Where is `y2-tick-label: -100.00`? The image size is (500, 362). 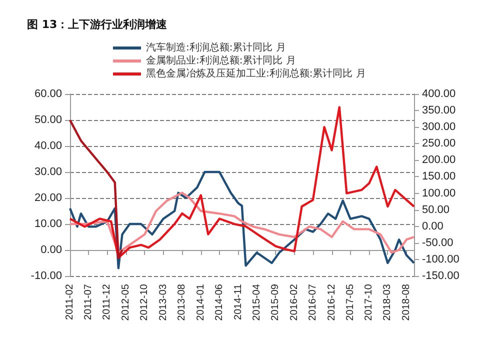 y2-tick-label: -100.00 is located at coordinates (441, 259).